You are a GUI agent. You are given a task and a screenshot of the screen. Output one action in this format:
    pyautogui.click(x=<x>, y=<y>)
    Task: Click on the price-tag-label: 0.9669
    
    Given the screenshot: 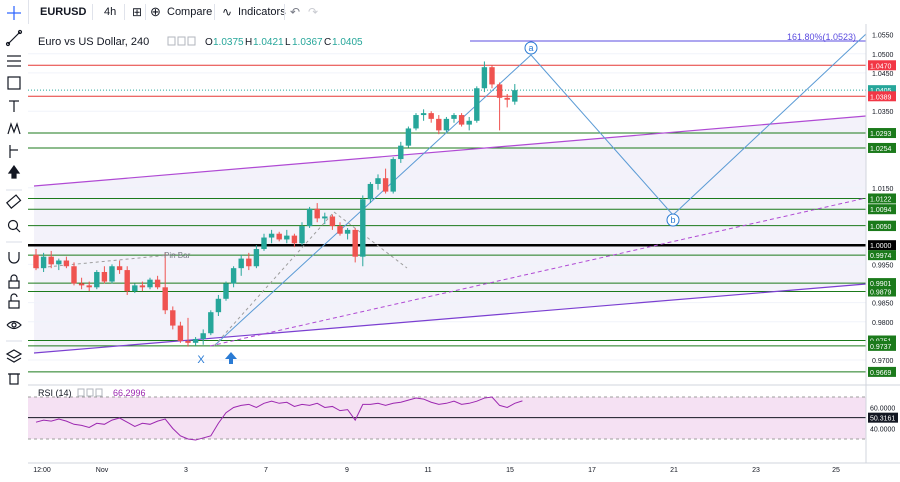 What is the action you would take?
    pyautogui.click(x=881, y=373)
    